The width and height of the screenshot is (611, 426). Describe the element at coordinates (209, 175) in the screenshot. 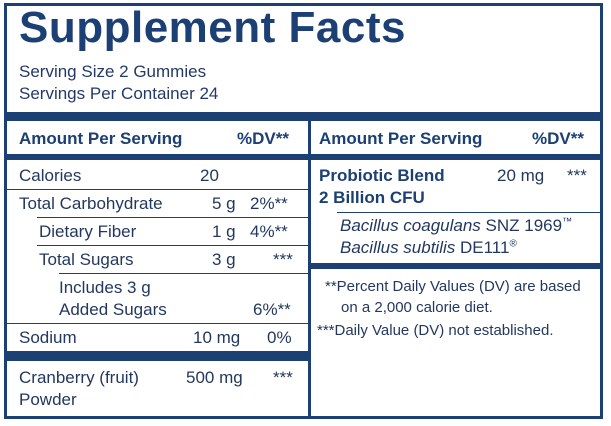

I see `calories-amount: 20` at that location.